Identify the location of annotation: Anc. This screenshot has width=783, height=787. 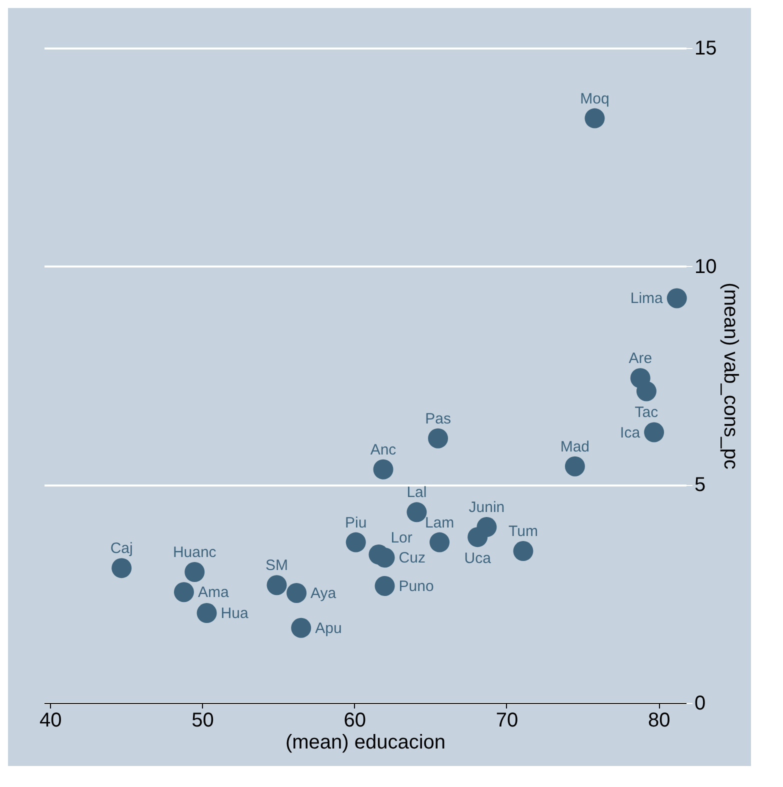
(383, 449).